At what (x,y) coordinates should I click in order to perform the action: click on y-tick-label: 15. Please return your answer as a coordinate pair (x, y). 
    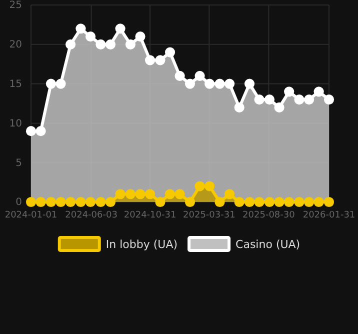
    Looking at the image, I should click on (15, 84).